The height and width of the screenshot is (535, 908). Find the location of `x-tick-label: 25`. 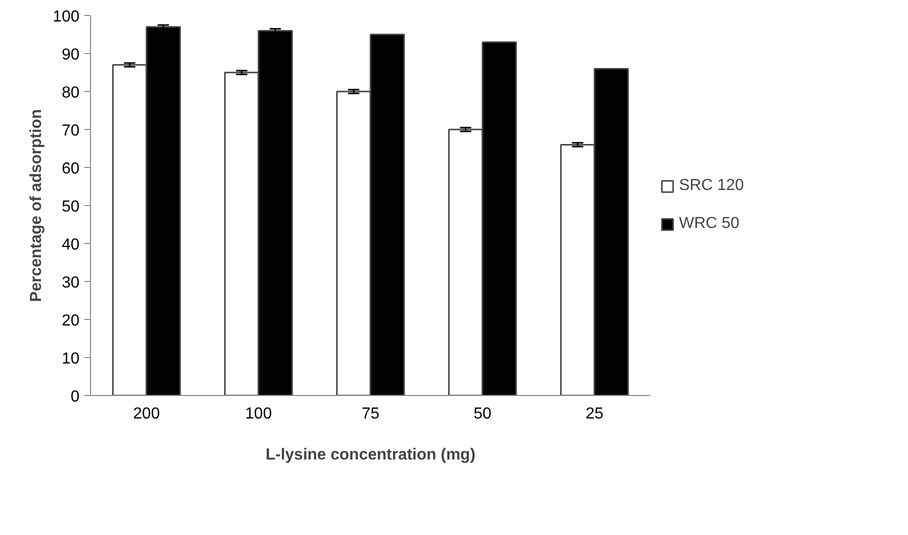

x-tick-label: 25 is located at coordinates (595, 414).